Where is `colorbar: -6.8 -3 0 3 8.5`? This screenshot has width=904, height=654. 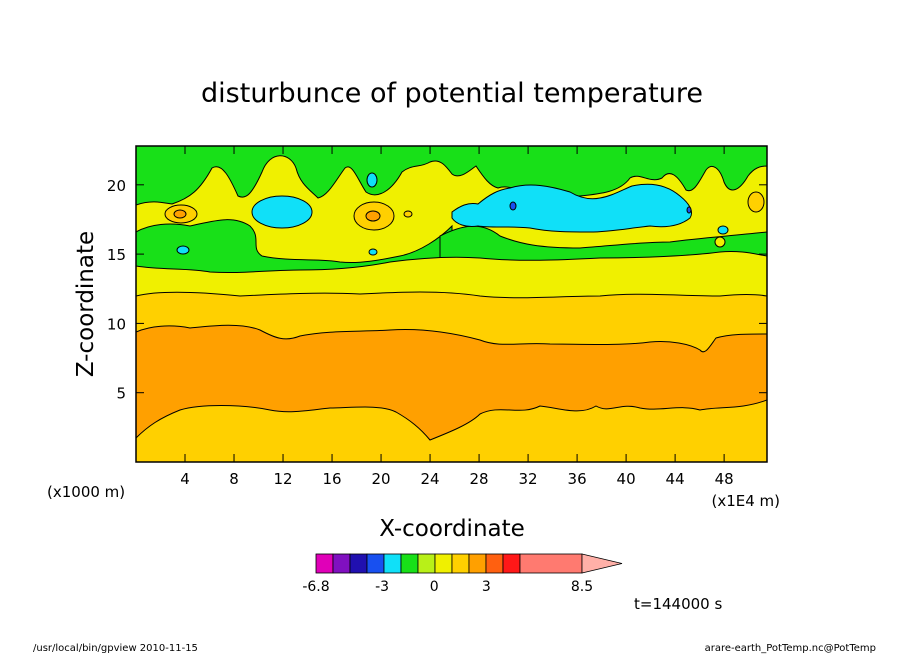
colorbar: -6.8 -3 0 3 8.5 is located at coordinates (462, 574).